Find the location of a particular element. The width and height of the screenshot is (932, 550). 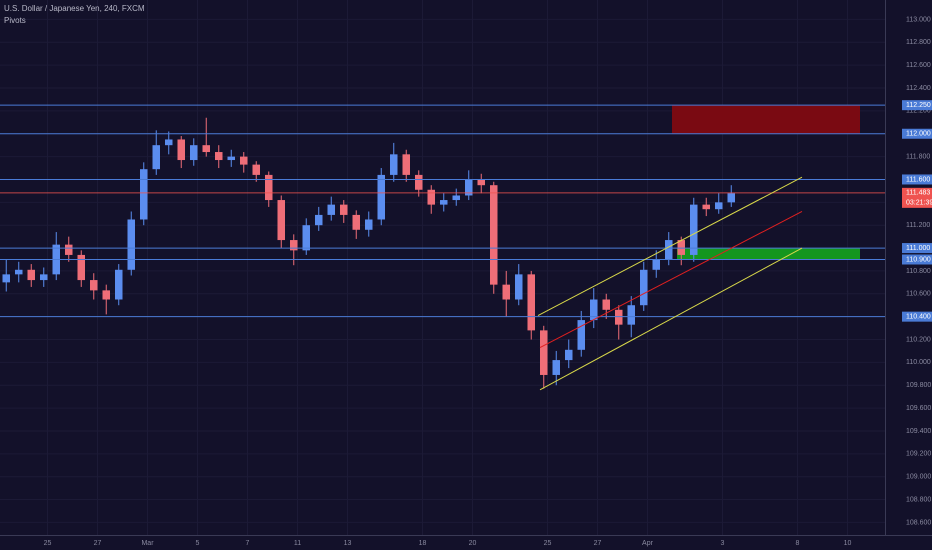

y-tick-label: 109.000 is located at coordinates (918, 477).